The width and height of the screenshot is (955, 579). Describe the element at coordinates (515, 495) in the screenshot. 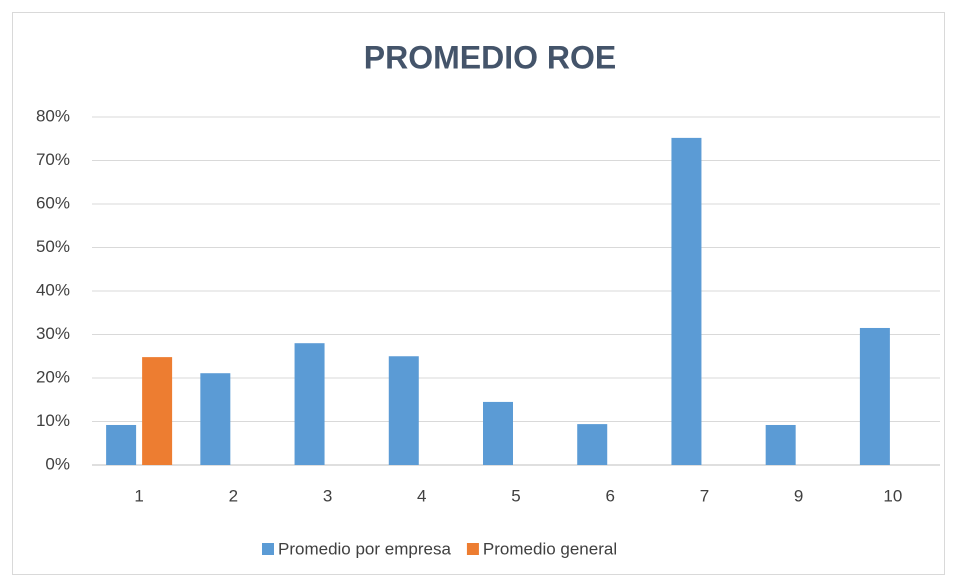

I see `x-tick-label: 5` at that location.